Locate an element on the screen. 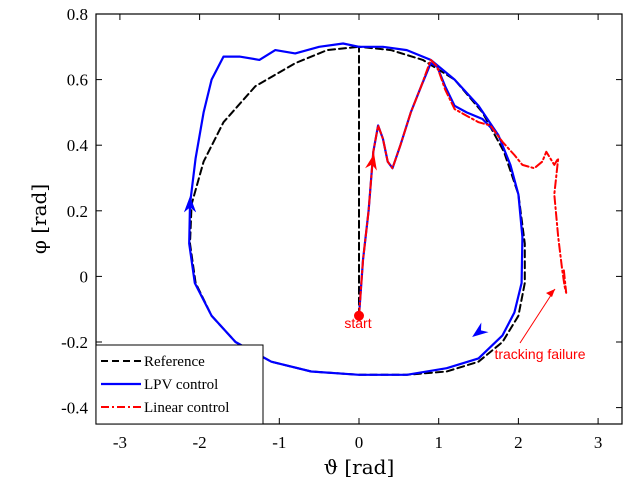  y-tick-label: 0.8 is located at coordinates (77, 14).